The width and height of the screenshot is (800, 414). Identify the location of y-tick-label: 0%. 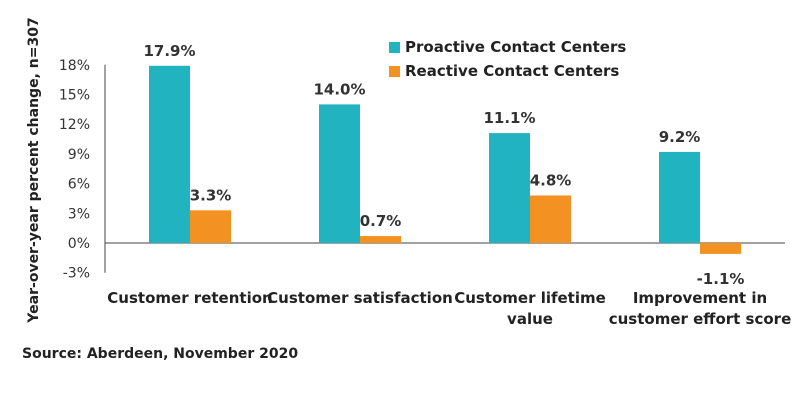
(79, 244).